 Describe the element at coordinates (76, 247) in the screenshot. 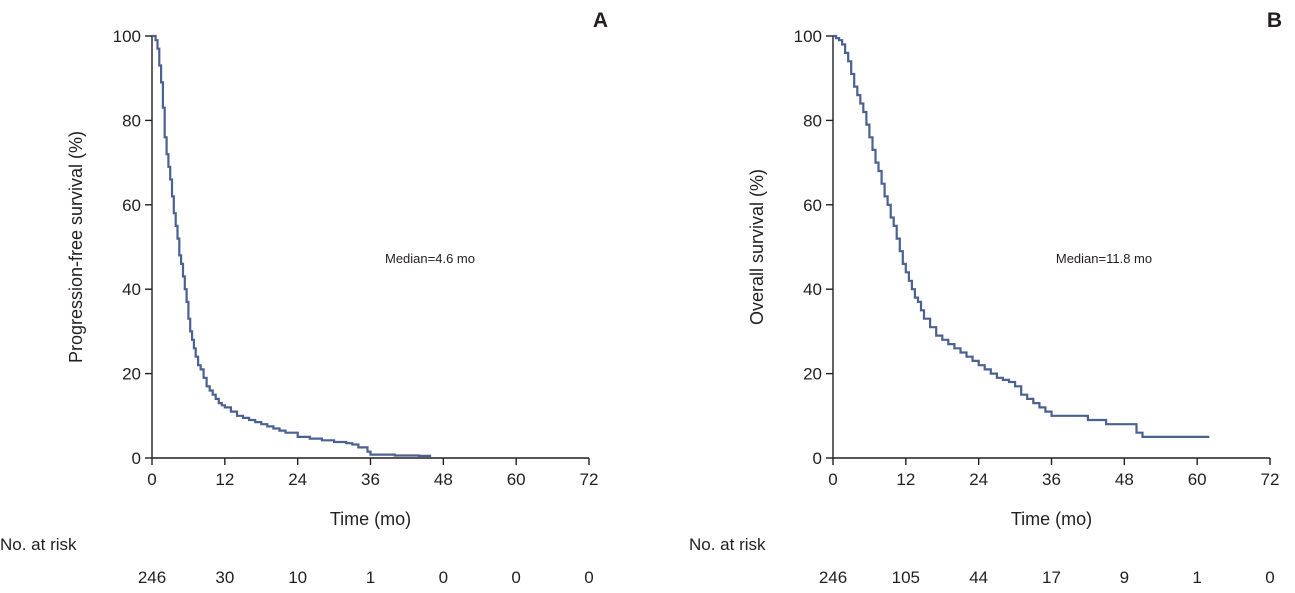

I see `y-axis-label: Progression-free survival (%)` at that location.